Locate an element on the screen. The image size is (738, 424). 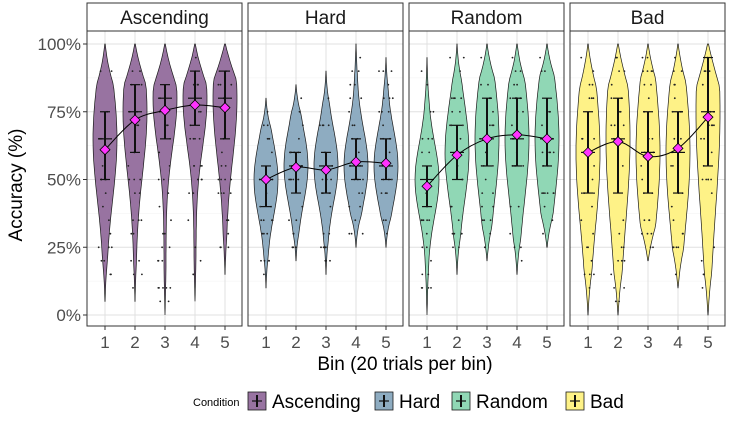
legend-title: Condition is located at coordinates (216, 403).